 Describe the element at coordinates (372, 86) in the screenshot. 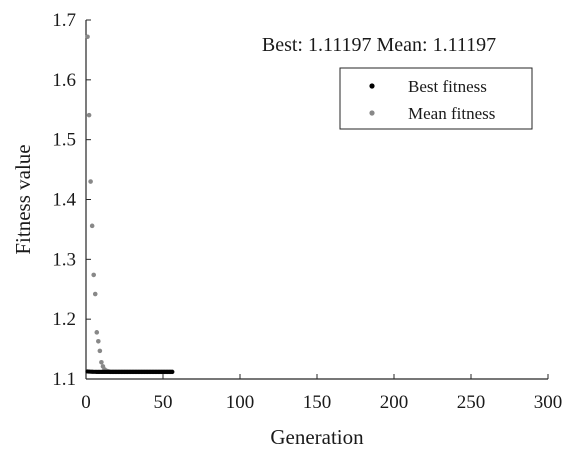

I see `legend-marker-best-fitness` at that location.